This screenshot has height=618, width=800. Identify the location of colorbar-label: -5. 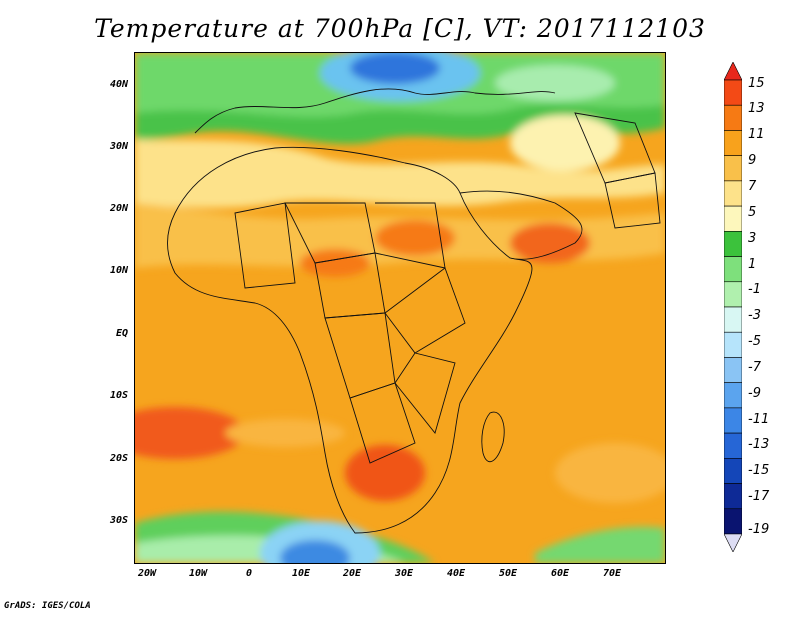
(754, 341).